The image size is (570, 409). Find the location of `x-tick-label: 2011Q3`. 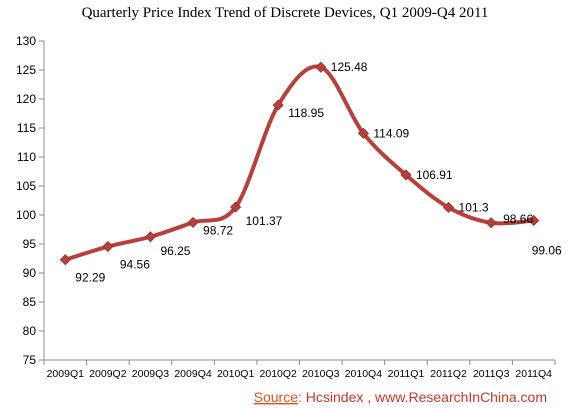

x-tick-label: 2011Q3 is located at coordinates (491, 374).